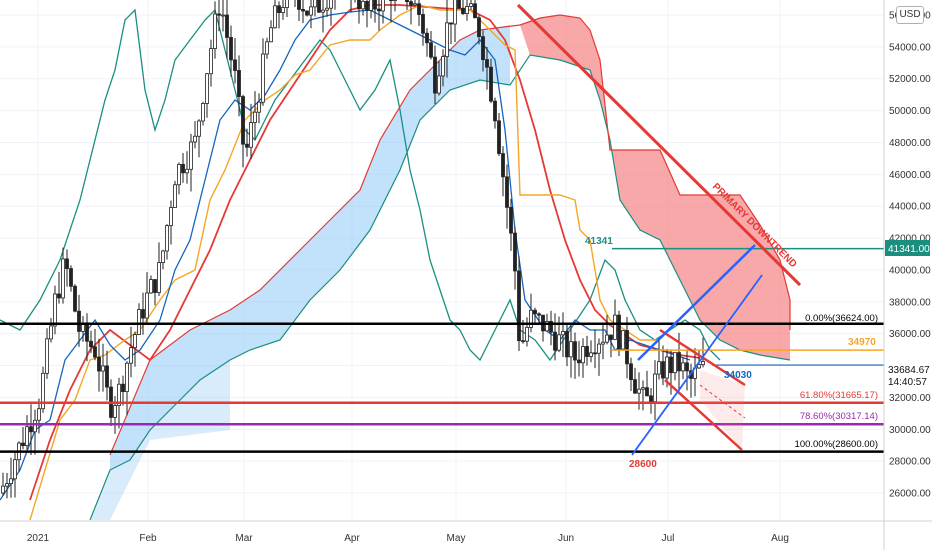 This screenshot has height=550, width=932. What do you see at coordinates (907, 248) in the screenshot?
I see `price-tag-41341-bg` at bounding box center [907, 248].